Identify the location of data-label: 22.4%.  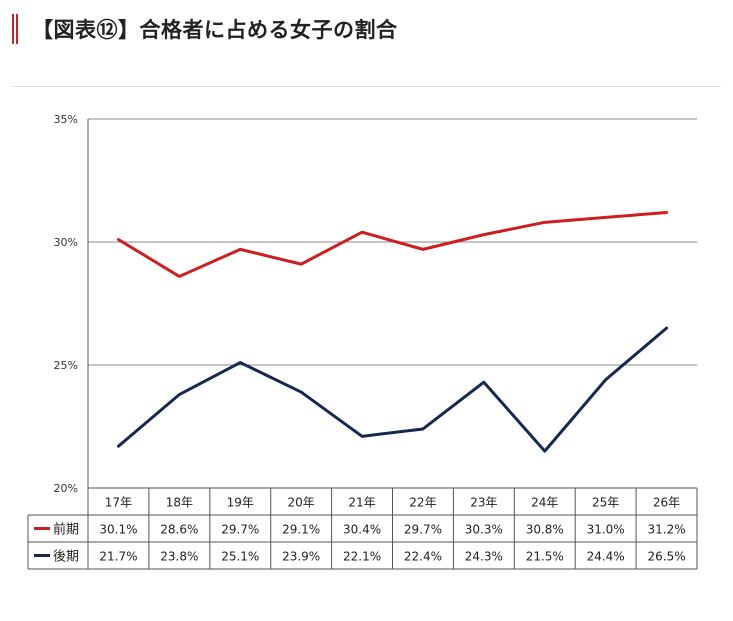
(423, 557).